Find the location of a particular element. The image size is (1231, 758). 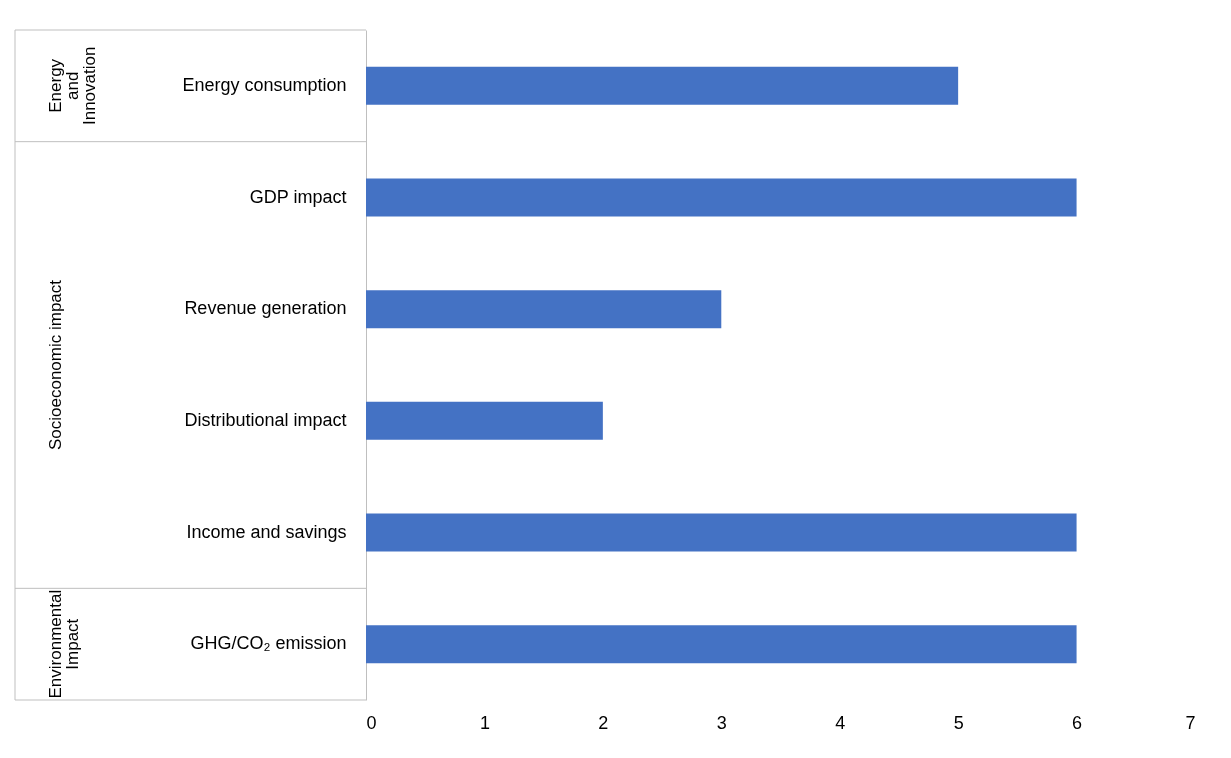

text: Energy and Innovation is located at coordinates (72, 86).